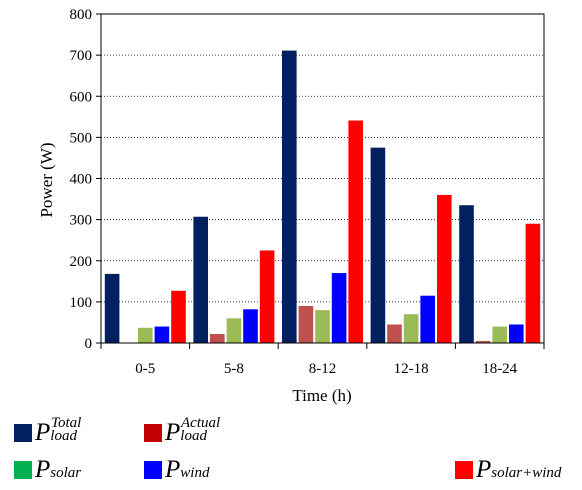 The height and width of the screenshot is (490, 582). I want to click on legend-label-subscript: wind, so click(195, 473).